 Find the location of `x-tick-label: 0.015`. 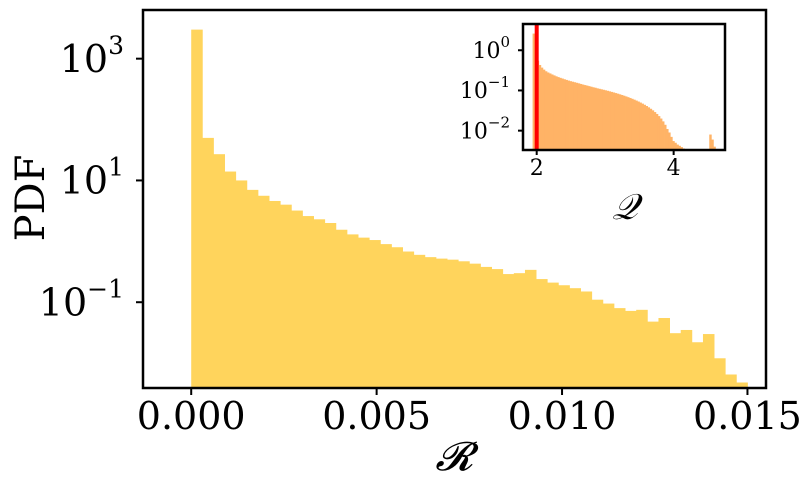

x-tick-label: 0.015 is located at coordinates (747, 416).